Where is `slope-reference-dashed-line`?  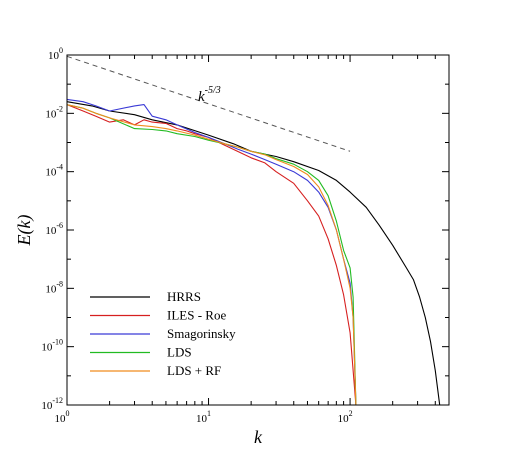
slope-reference-dashed-line is located at coordinates (208, 103).